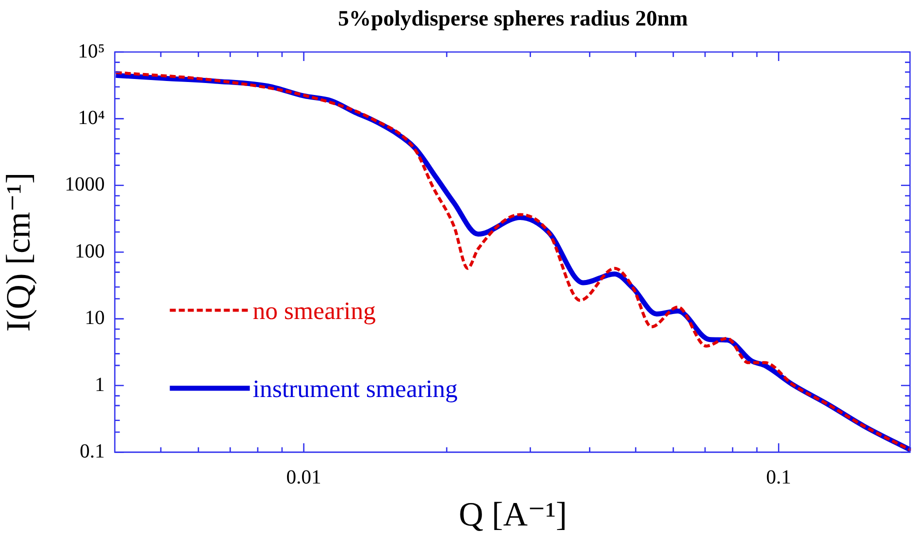  I want to click on chart-title: 5%polydisperse spheres radius 20nm, so click(513, 18).